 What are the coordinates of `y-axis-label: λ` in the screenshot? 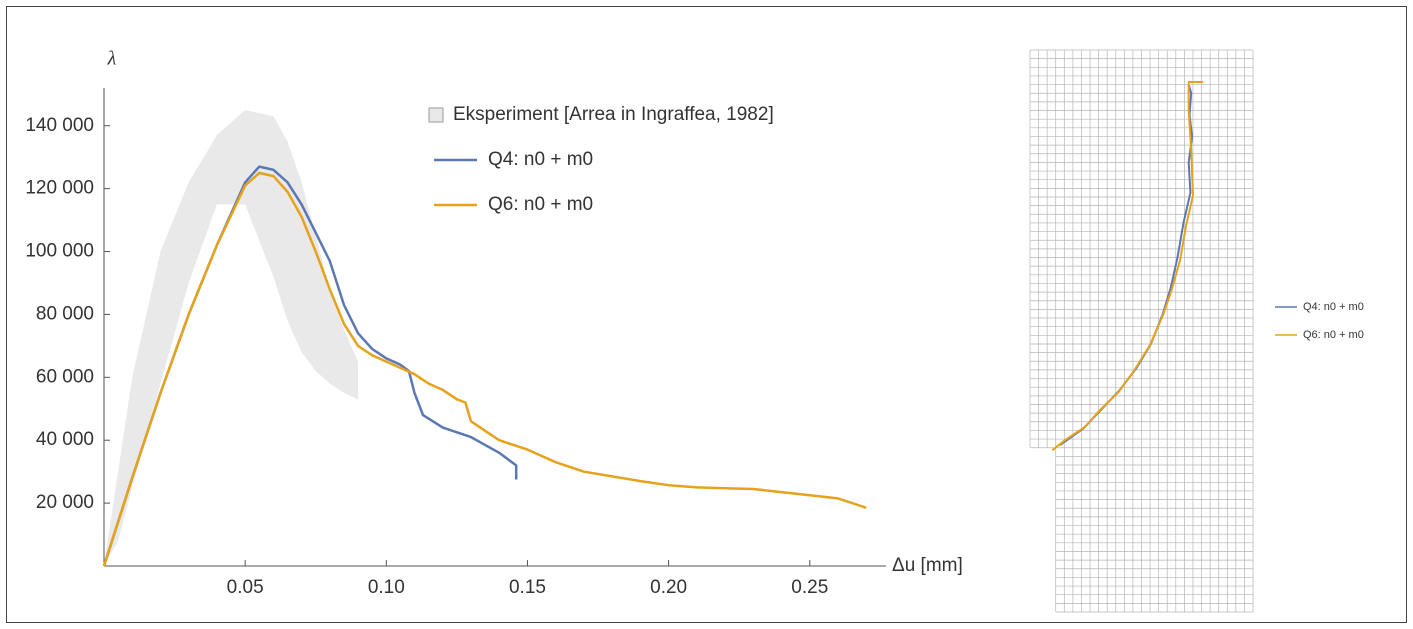 It's located at (112, 59).